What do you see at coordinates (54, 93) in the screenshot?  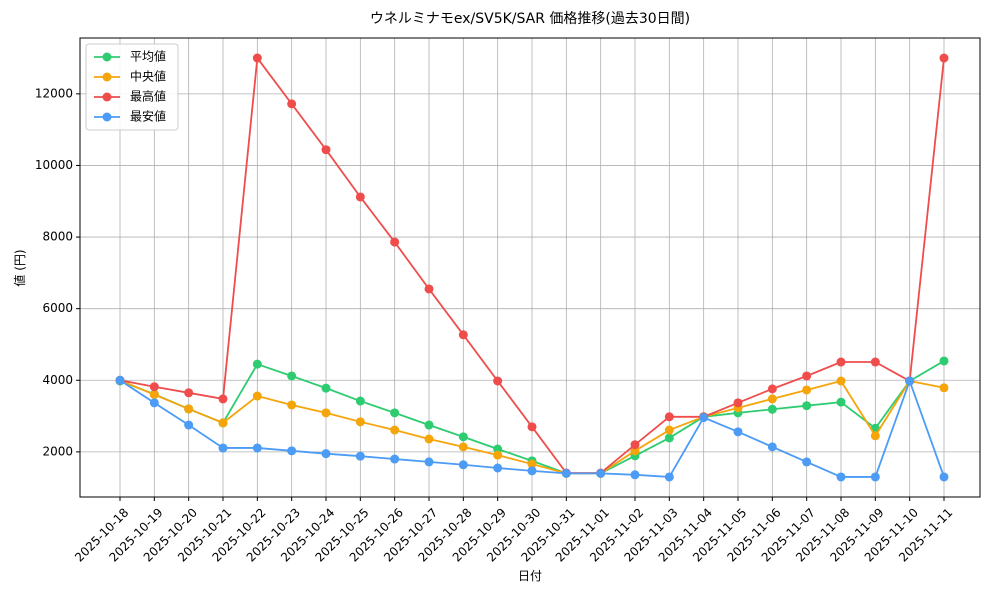 I see `y-tick-label: 12000` at bounding box center [54, 93].